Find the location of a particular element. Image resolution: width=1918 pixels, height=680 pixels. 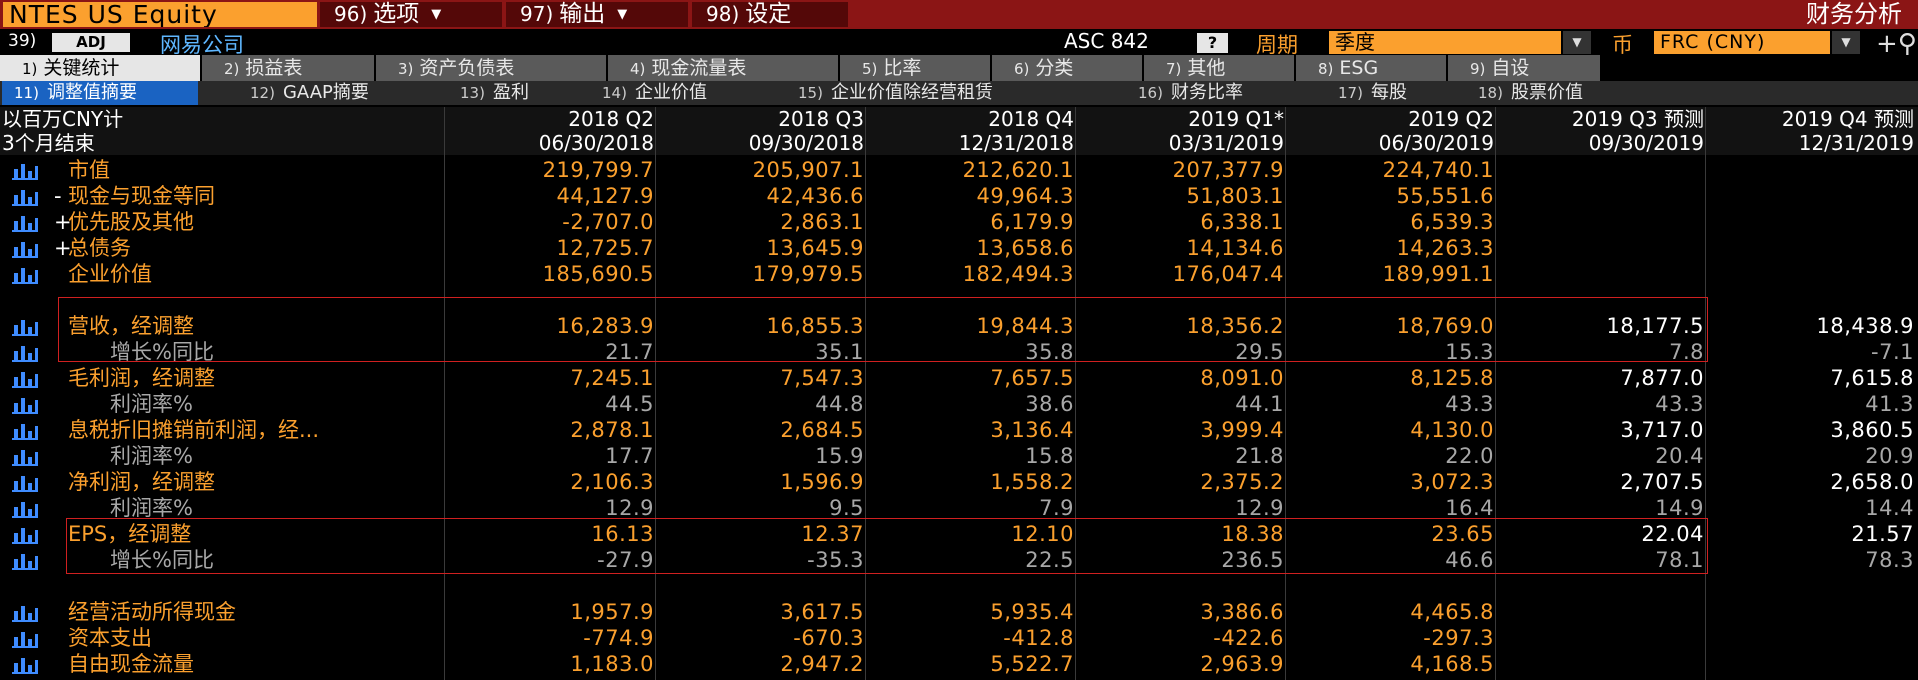

subtab-per-share: 17) 每股 is located at coordinates (1372, 93).